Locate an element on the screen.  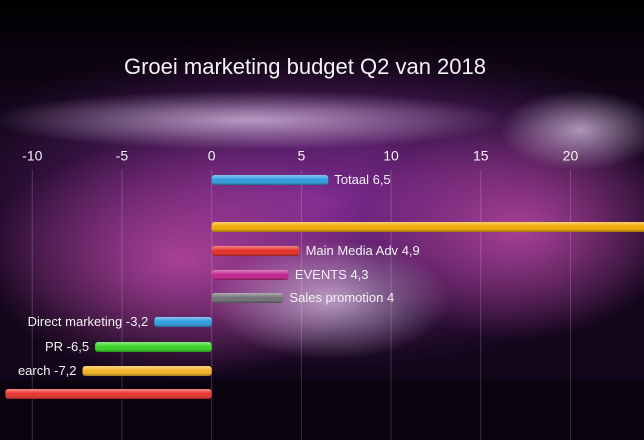
bar-label: EVENTS 4,3 is located at coordinates (332, 274).